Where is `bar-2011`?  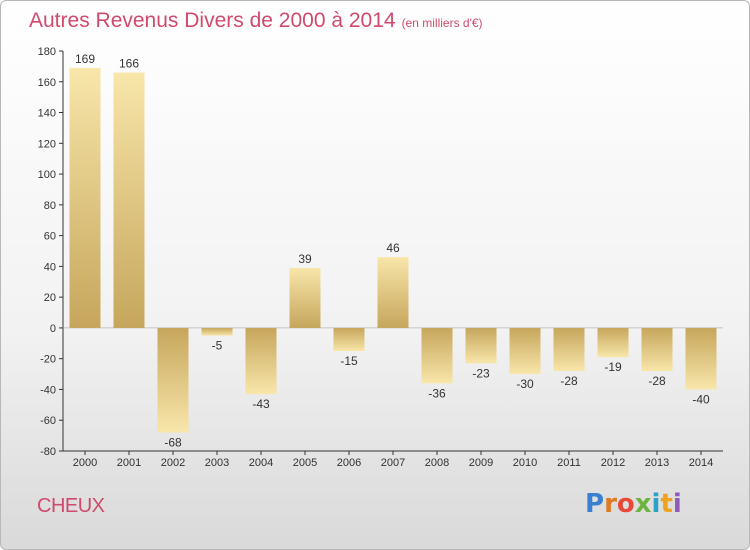
bar-2011 is located at coordinates (569, 349).